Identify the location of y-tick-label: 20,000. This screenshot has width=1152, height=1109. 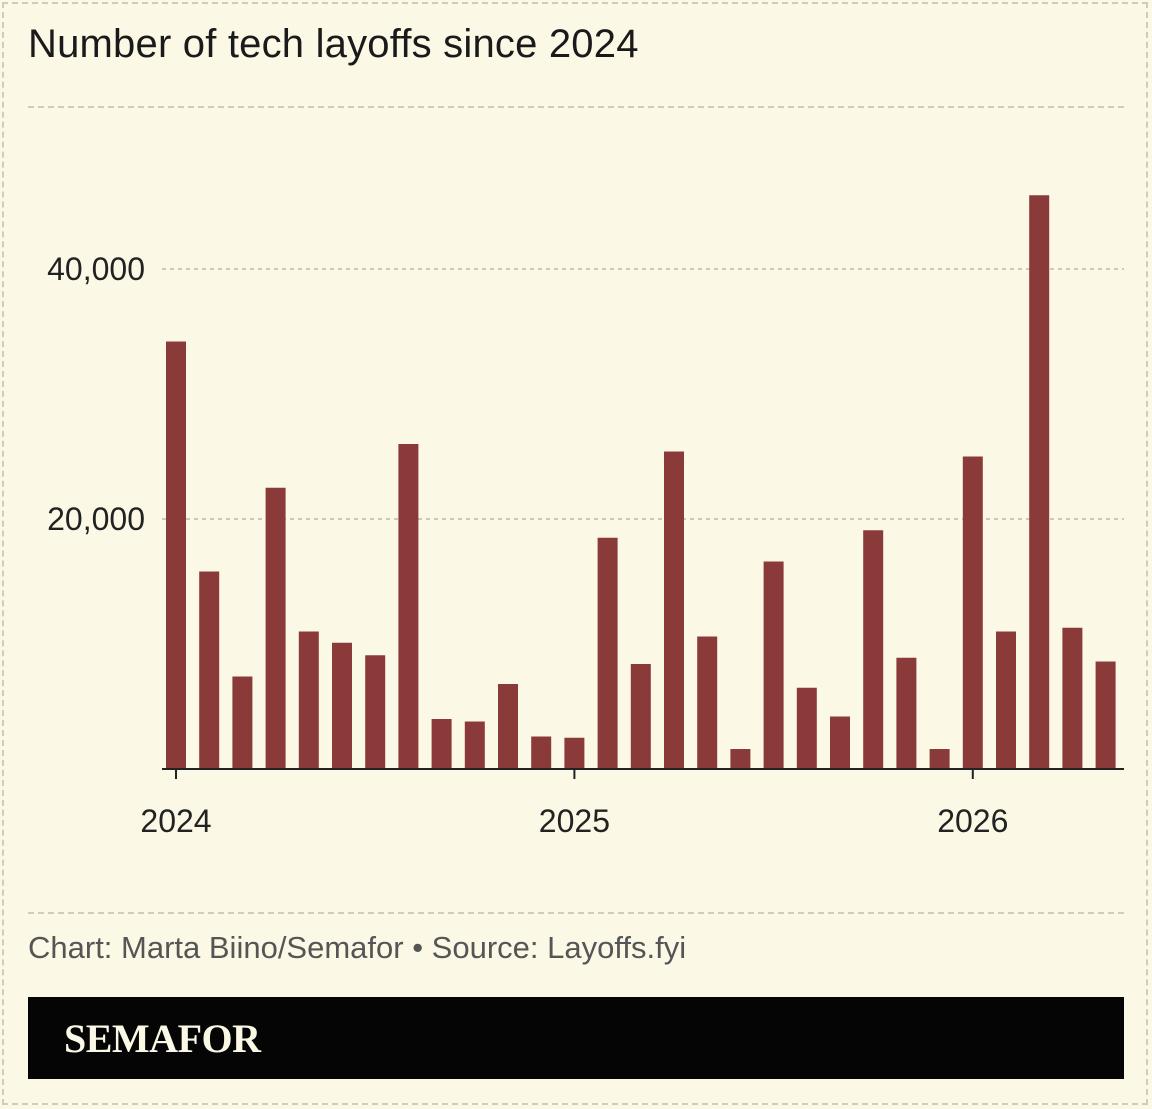
(96, 519).